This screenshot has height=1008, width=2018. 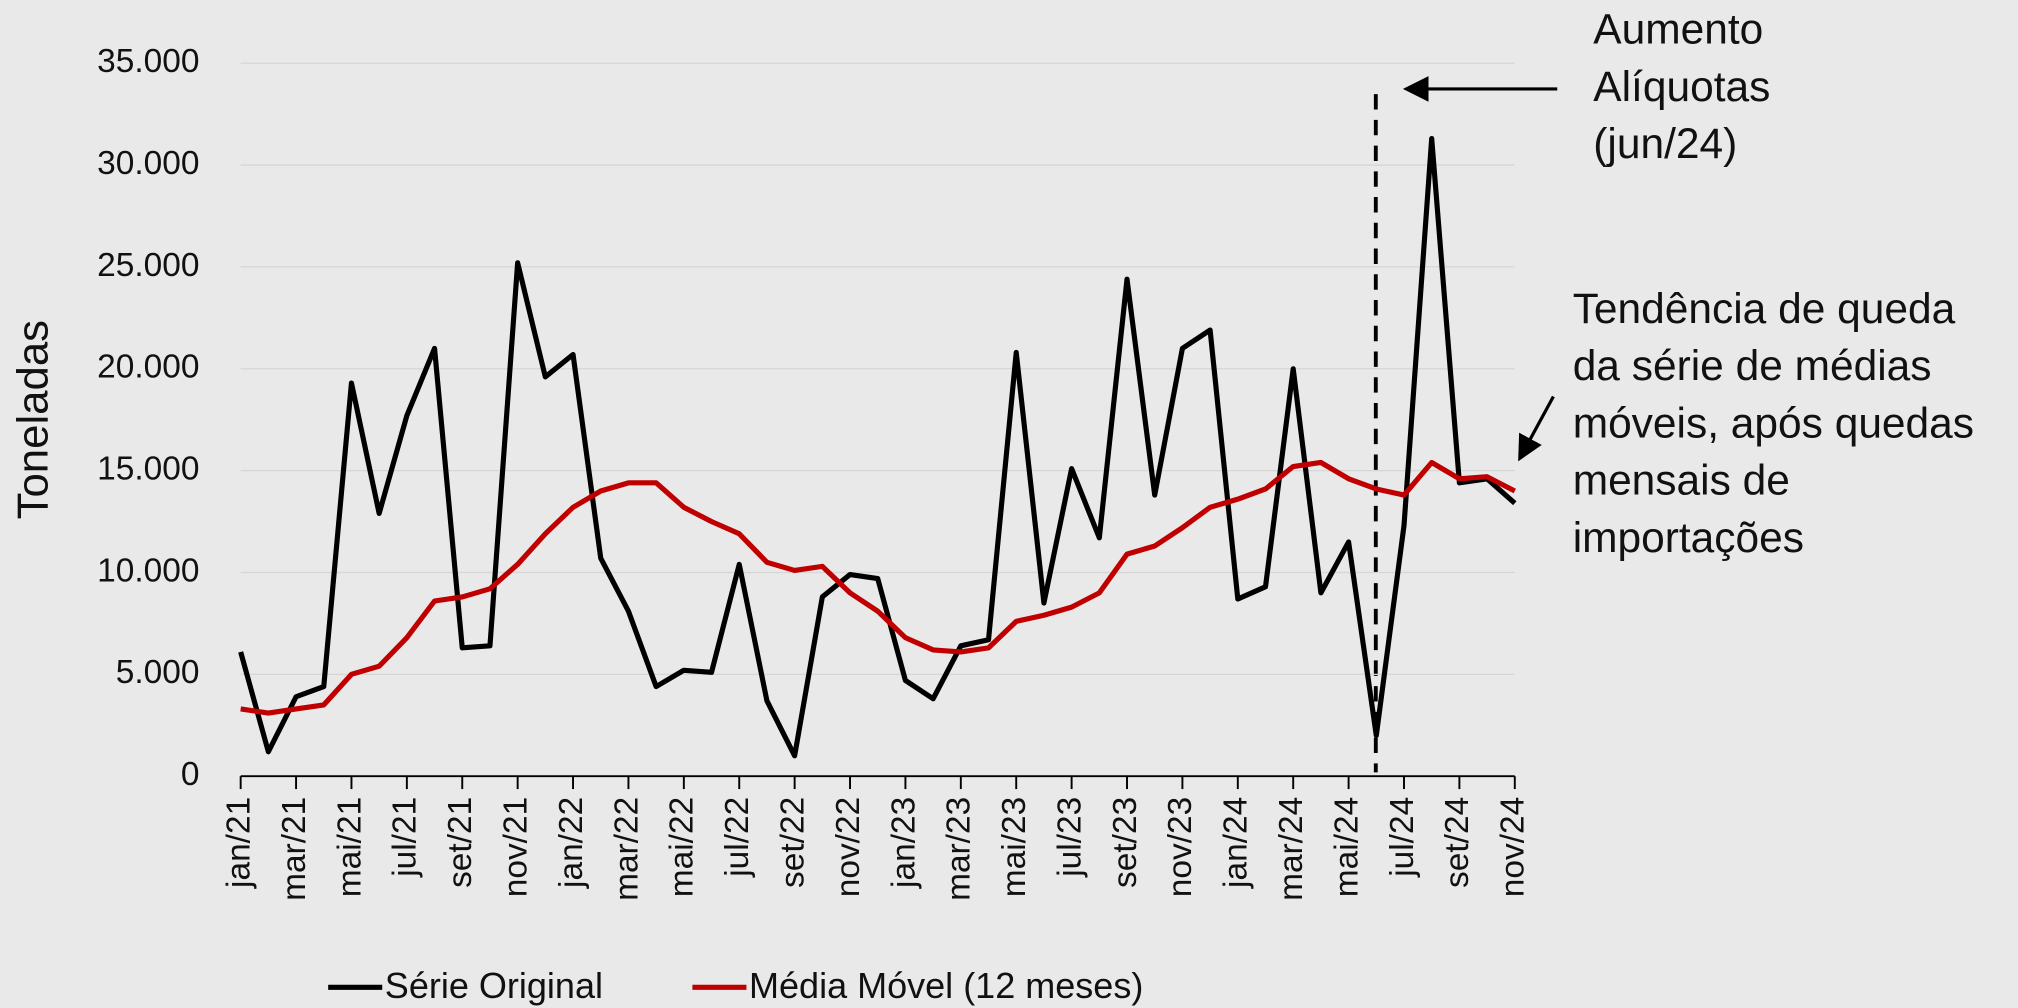 I want to click on y-tick-label: 35.000, so click(x=148, y=61).